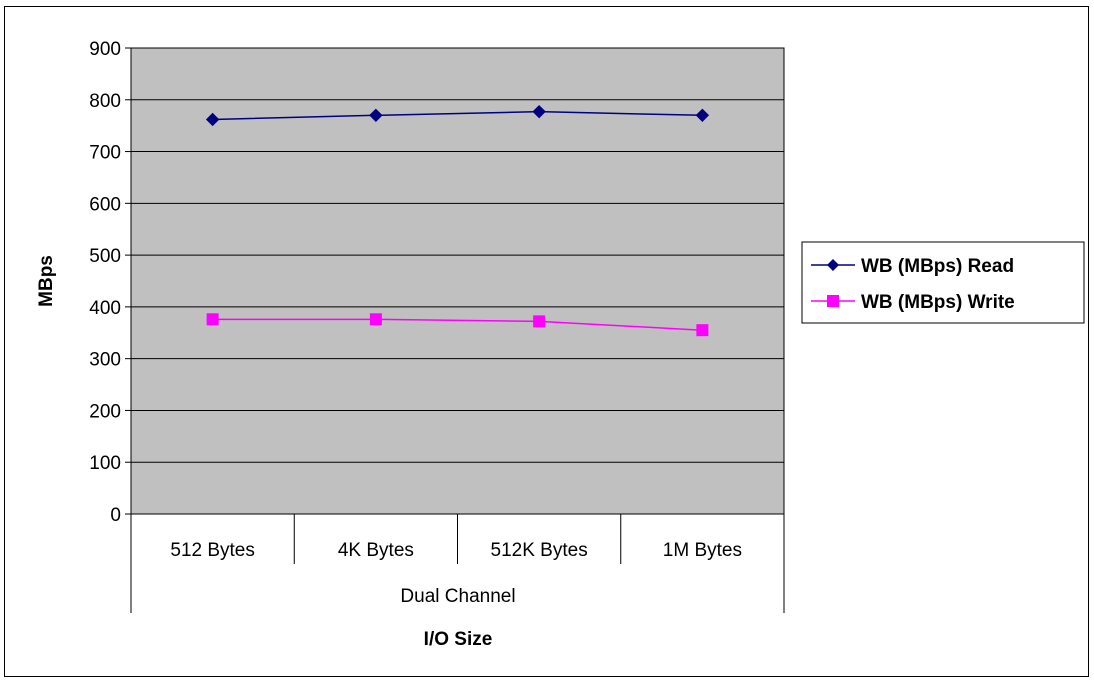 This screenshot has height=683, width=1094. What do you see at coordinates (833, 265) in the screenshot?
I see `legend-marker-diamond` at bounding box center [833, 265].